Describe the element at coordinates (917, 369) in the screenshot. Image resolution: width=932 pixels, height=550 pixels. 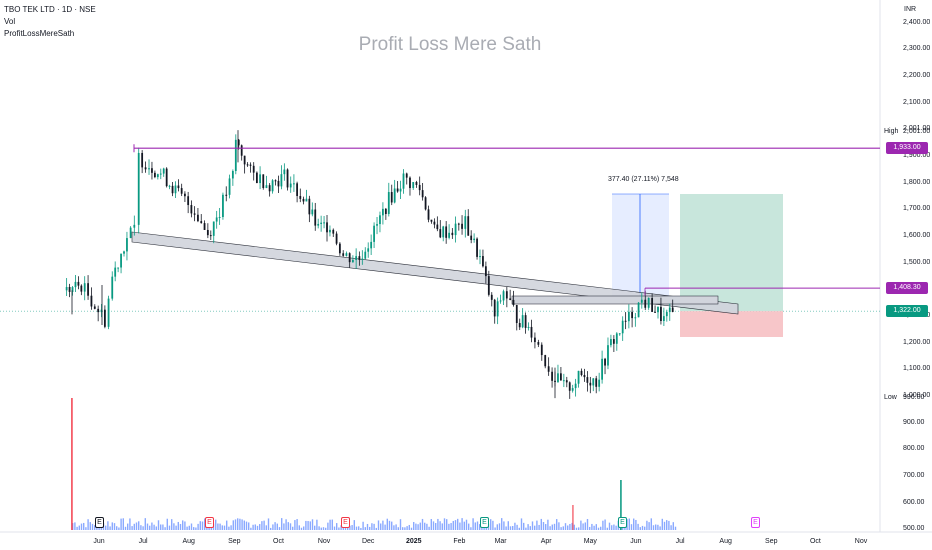
I see `y-tick-label: 1,100.00` at that location.